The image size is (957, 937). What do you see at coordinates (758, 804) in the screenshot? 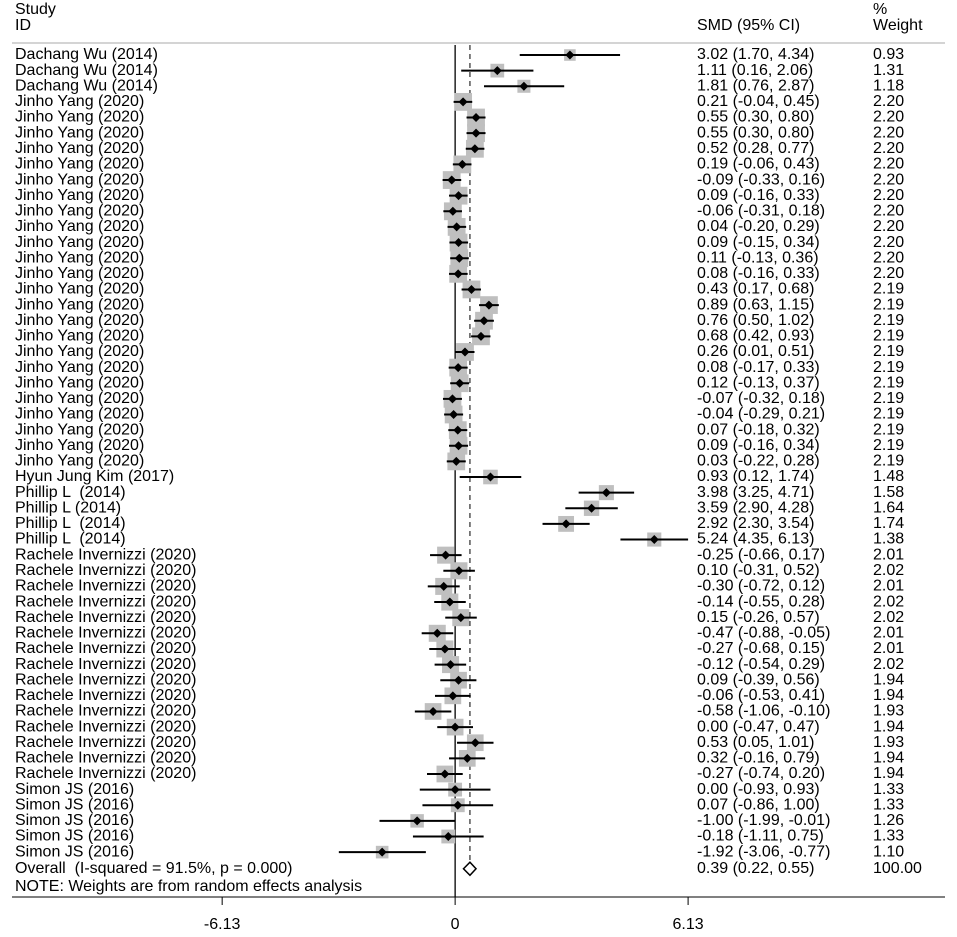
I see `ci-label: 0.07 (-0.86, 1.00)` at bounding box center [758, 804].